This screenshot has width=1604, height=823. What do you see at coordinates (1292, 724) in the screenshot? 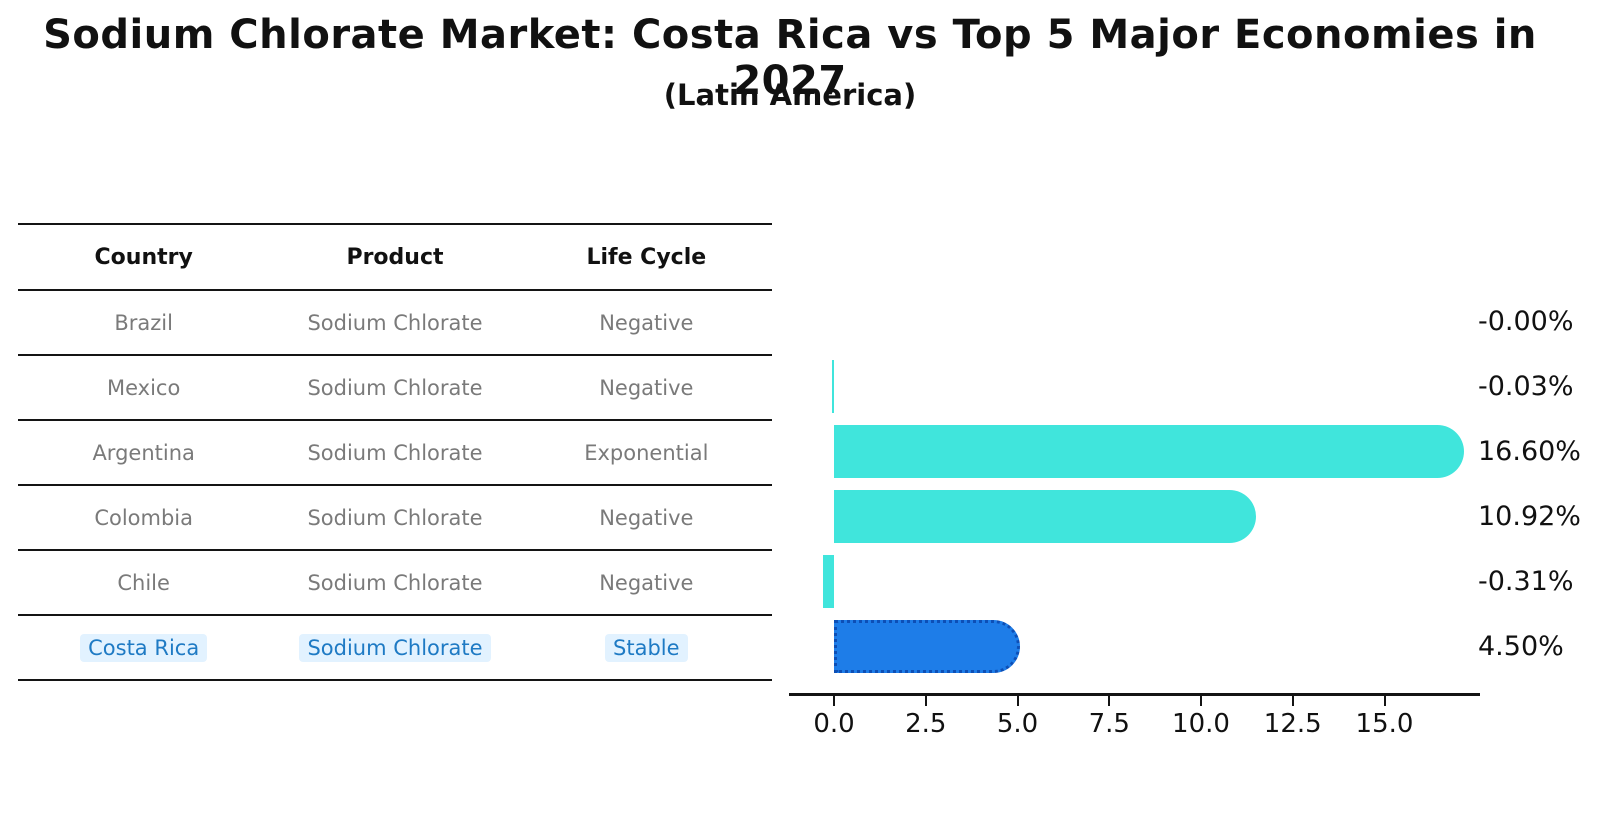
I see `x-tick-label: 12.5` at bounding box center [1292, 724].